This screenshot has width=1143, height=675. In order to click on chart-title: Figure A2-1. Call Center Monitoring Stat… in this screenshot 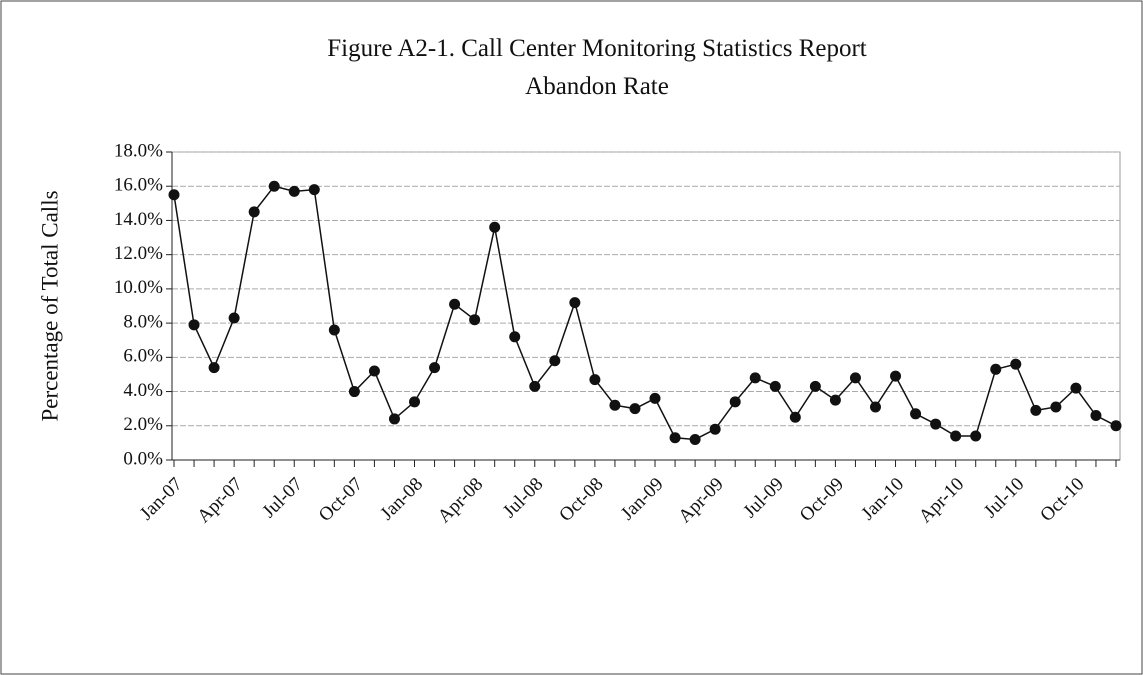, I will do `click(597, 48)`.